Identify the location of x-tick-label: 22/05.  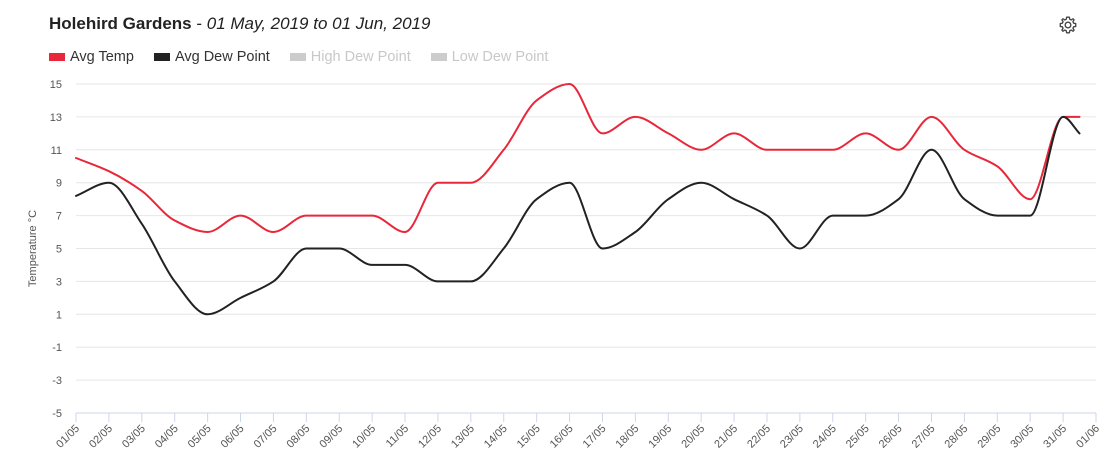
(759, 437).